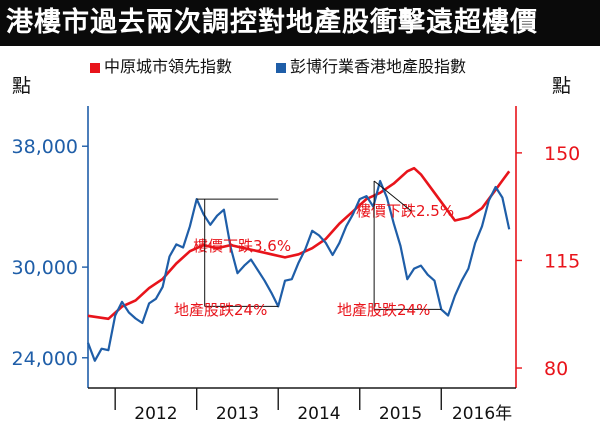 The height and width of the screenshot is (427, 600). I want to click on x-axis-tick-label: 2014, so click(318, 414).